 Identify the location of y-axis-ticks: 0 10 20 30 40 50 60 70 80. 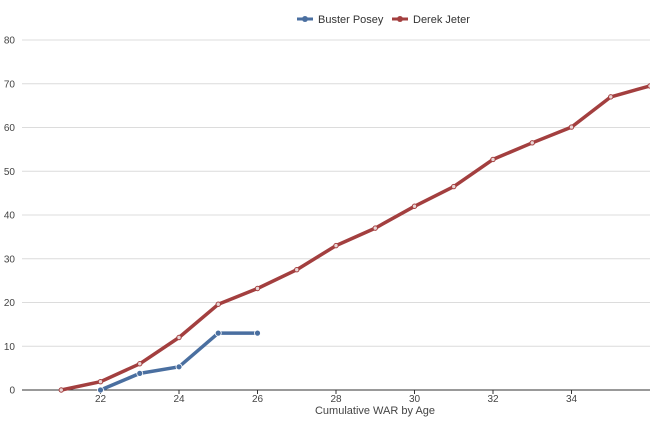
(10, 216).